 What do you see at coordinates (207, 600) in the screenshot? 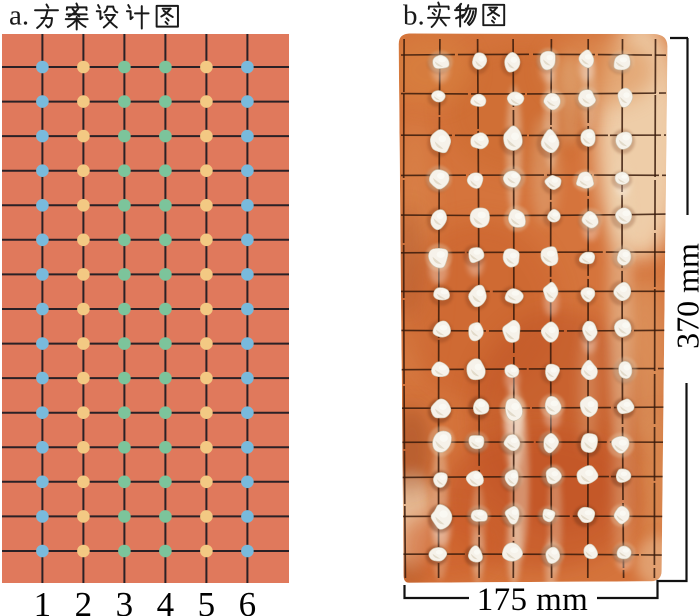
I see `svg-text: 5` at bounding box center [207, 600].